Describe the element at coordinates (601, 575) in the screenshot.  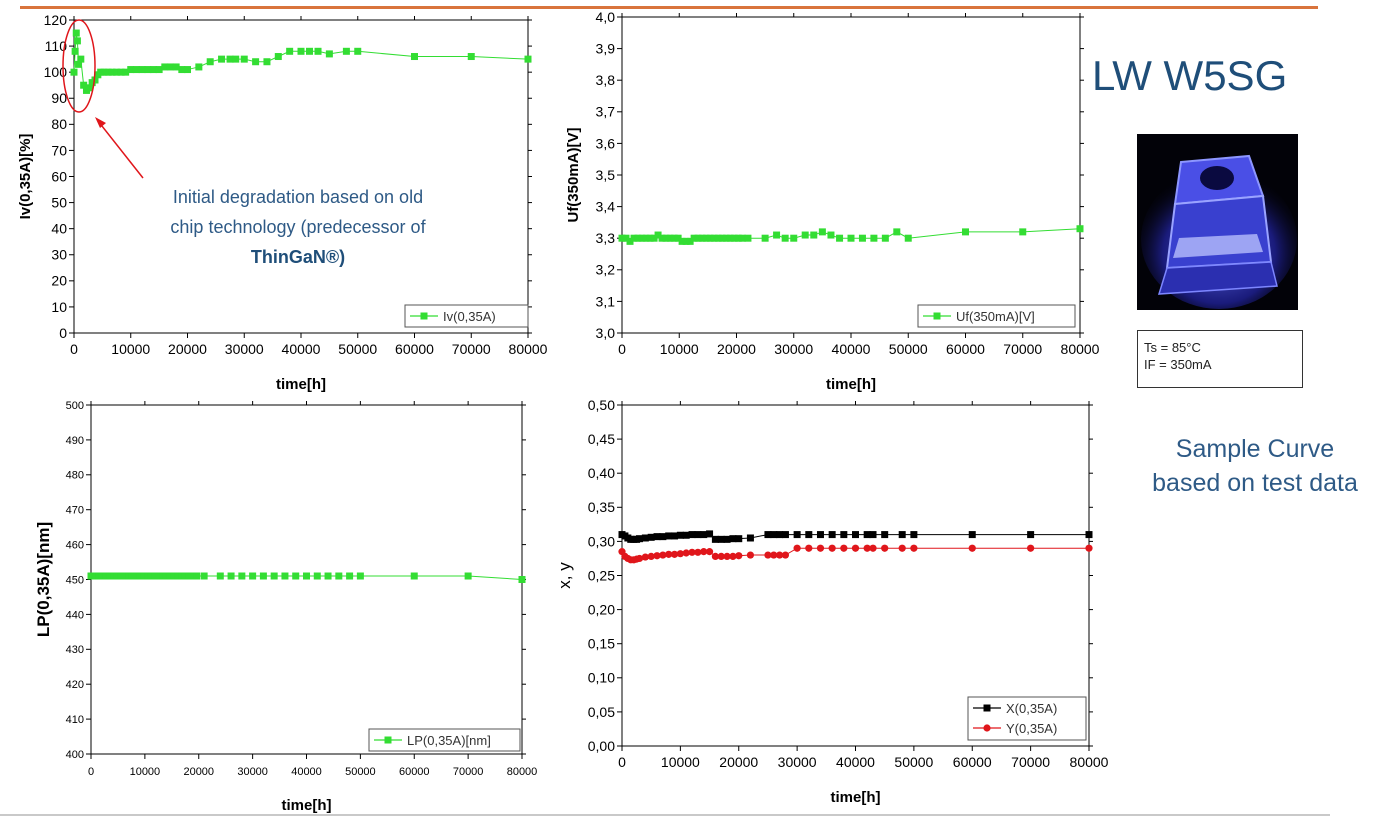
I see `y-tick-label: 0,25` at that location.